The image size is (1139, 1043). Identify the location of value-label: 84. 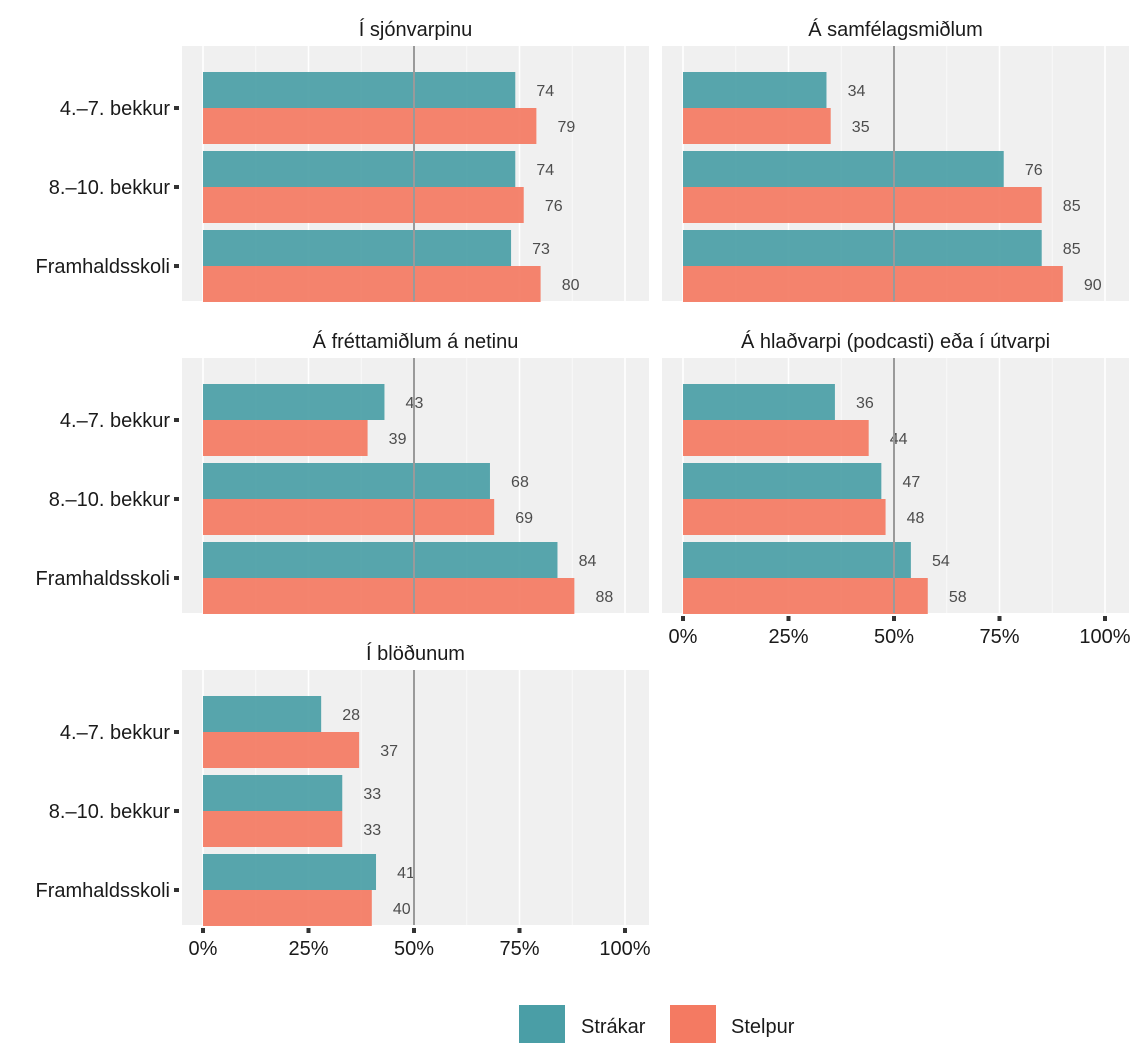
(588, 561).